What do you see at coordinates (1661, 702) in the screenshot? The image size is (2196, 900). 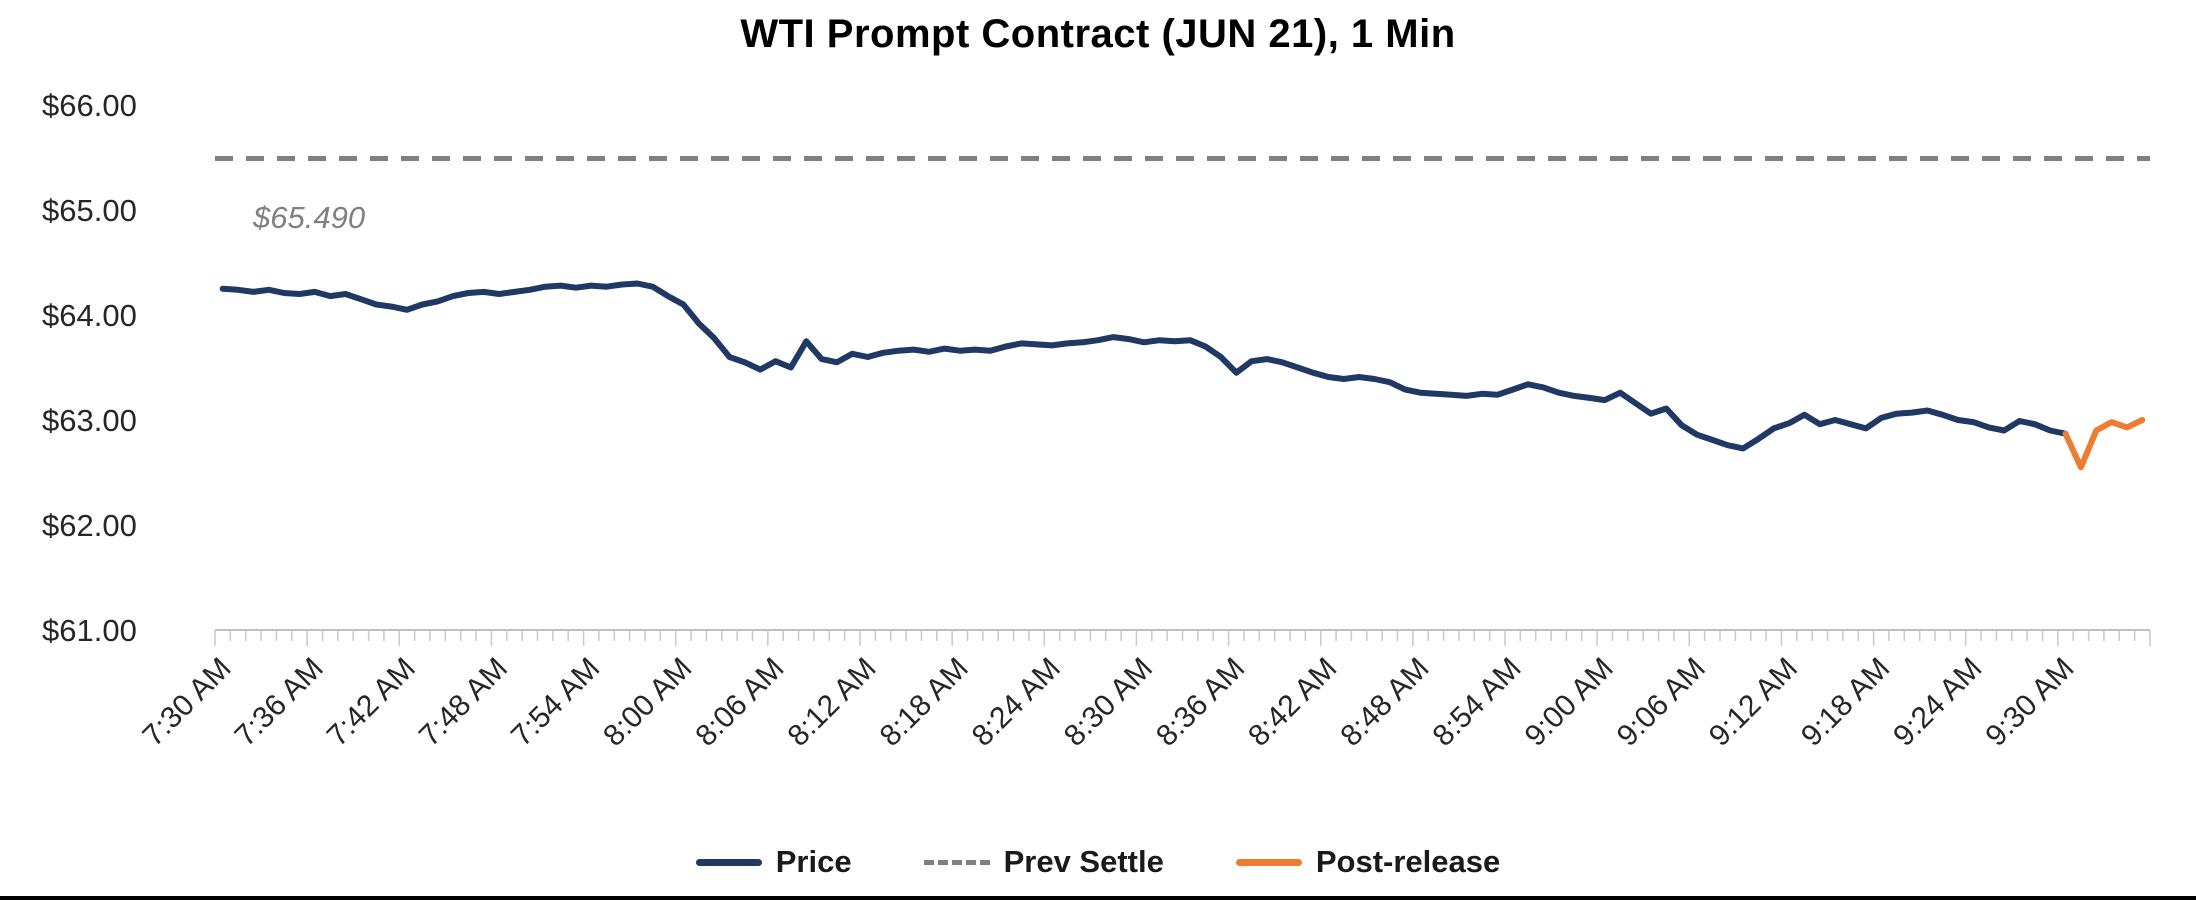 I see `x-axis-label: 9:06 AM` at bounding box center [1661, 702].